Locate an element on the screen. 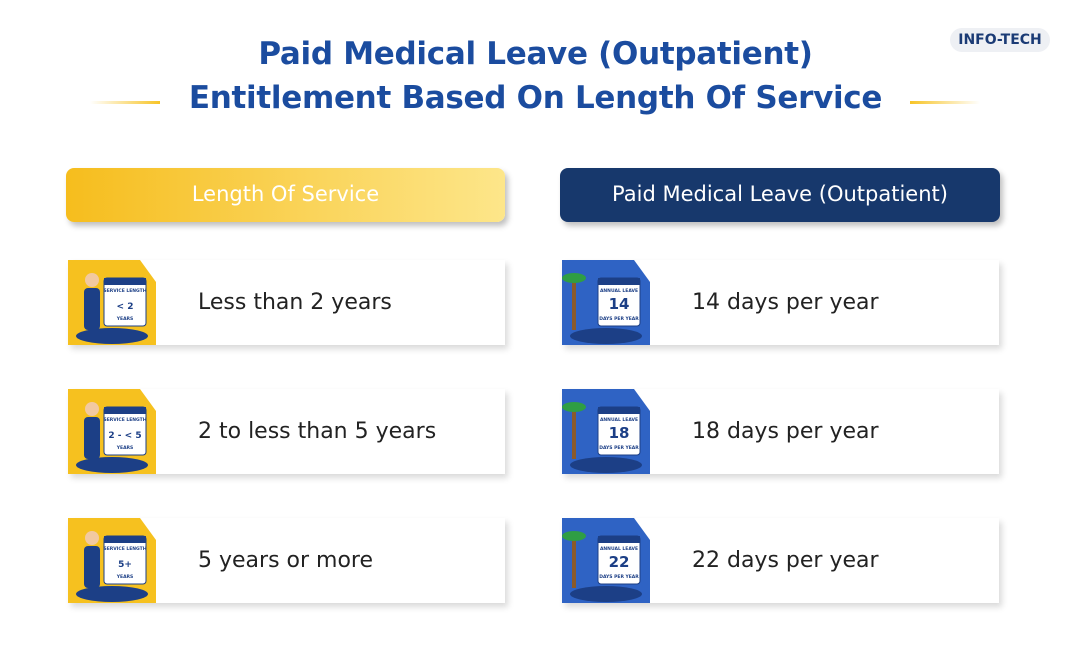 The height and width of the screenshot is (650, 1071). logo: INFO-TECH is located at coordinates (1000, 40).